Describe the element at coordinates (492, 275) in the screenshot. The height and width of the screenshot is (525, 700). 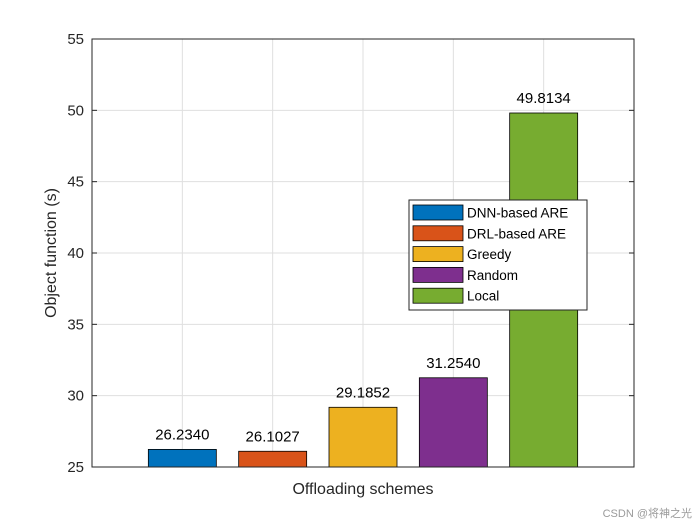
I see `legend-label: Random` at that location.